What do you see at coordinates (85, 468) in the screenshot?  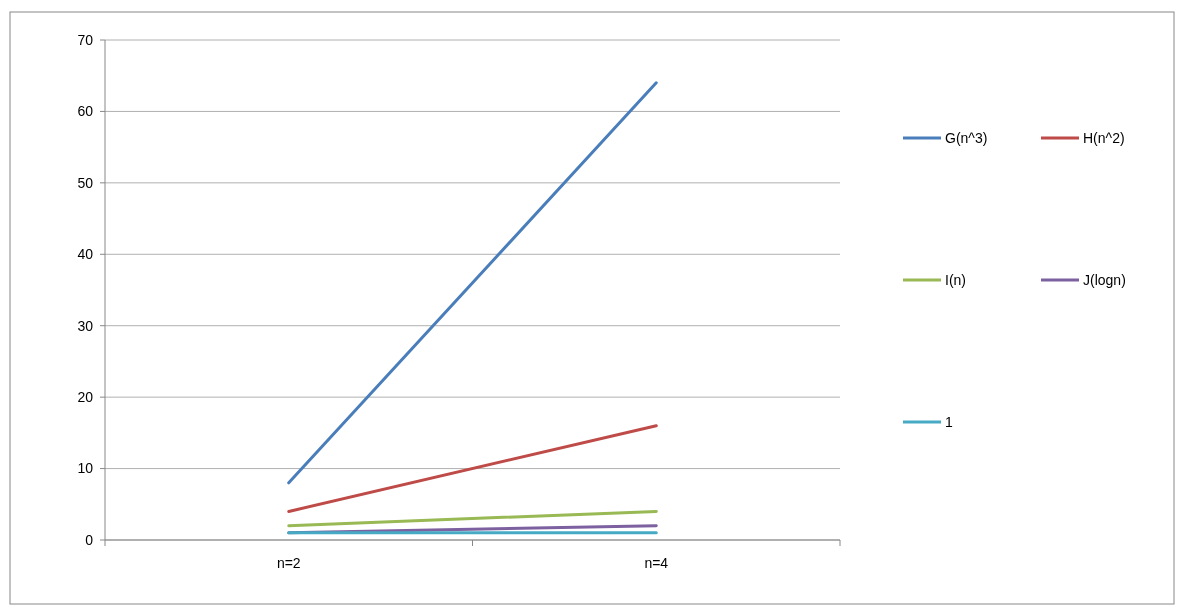 I see `y-tick-label: 10` at bounding box center [85, 468].